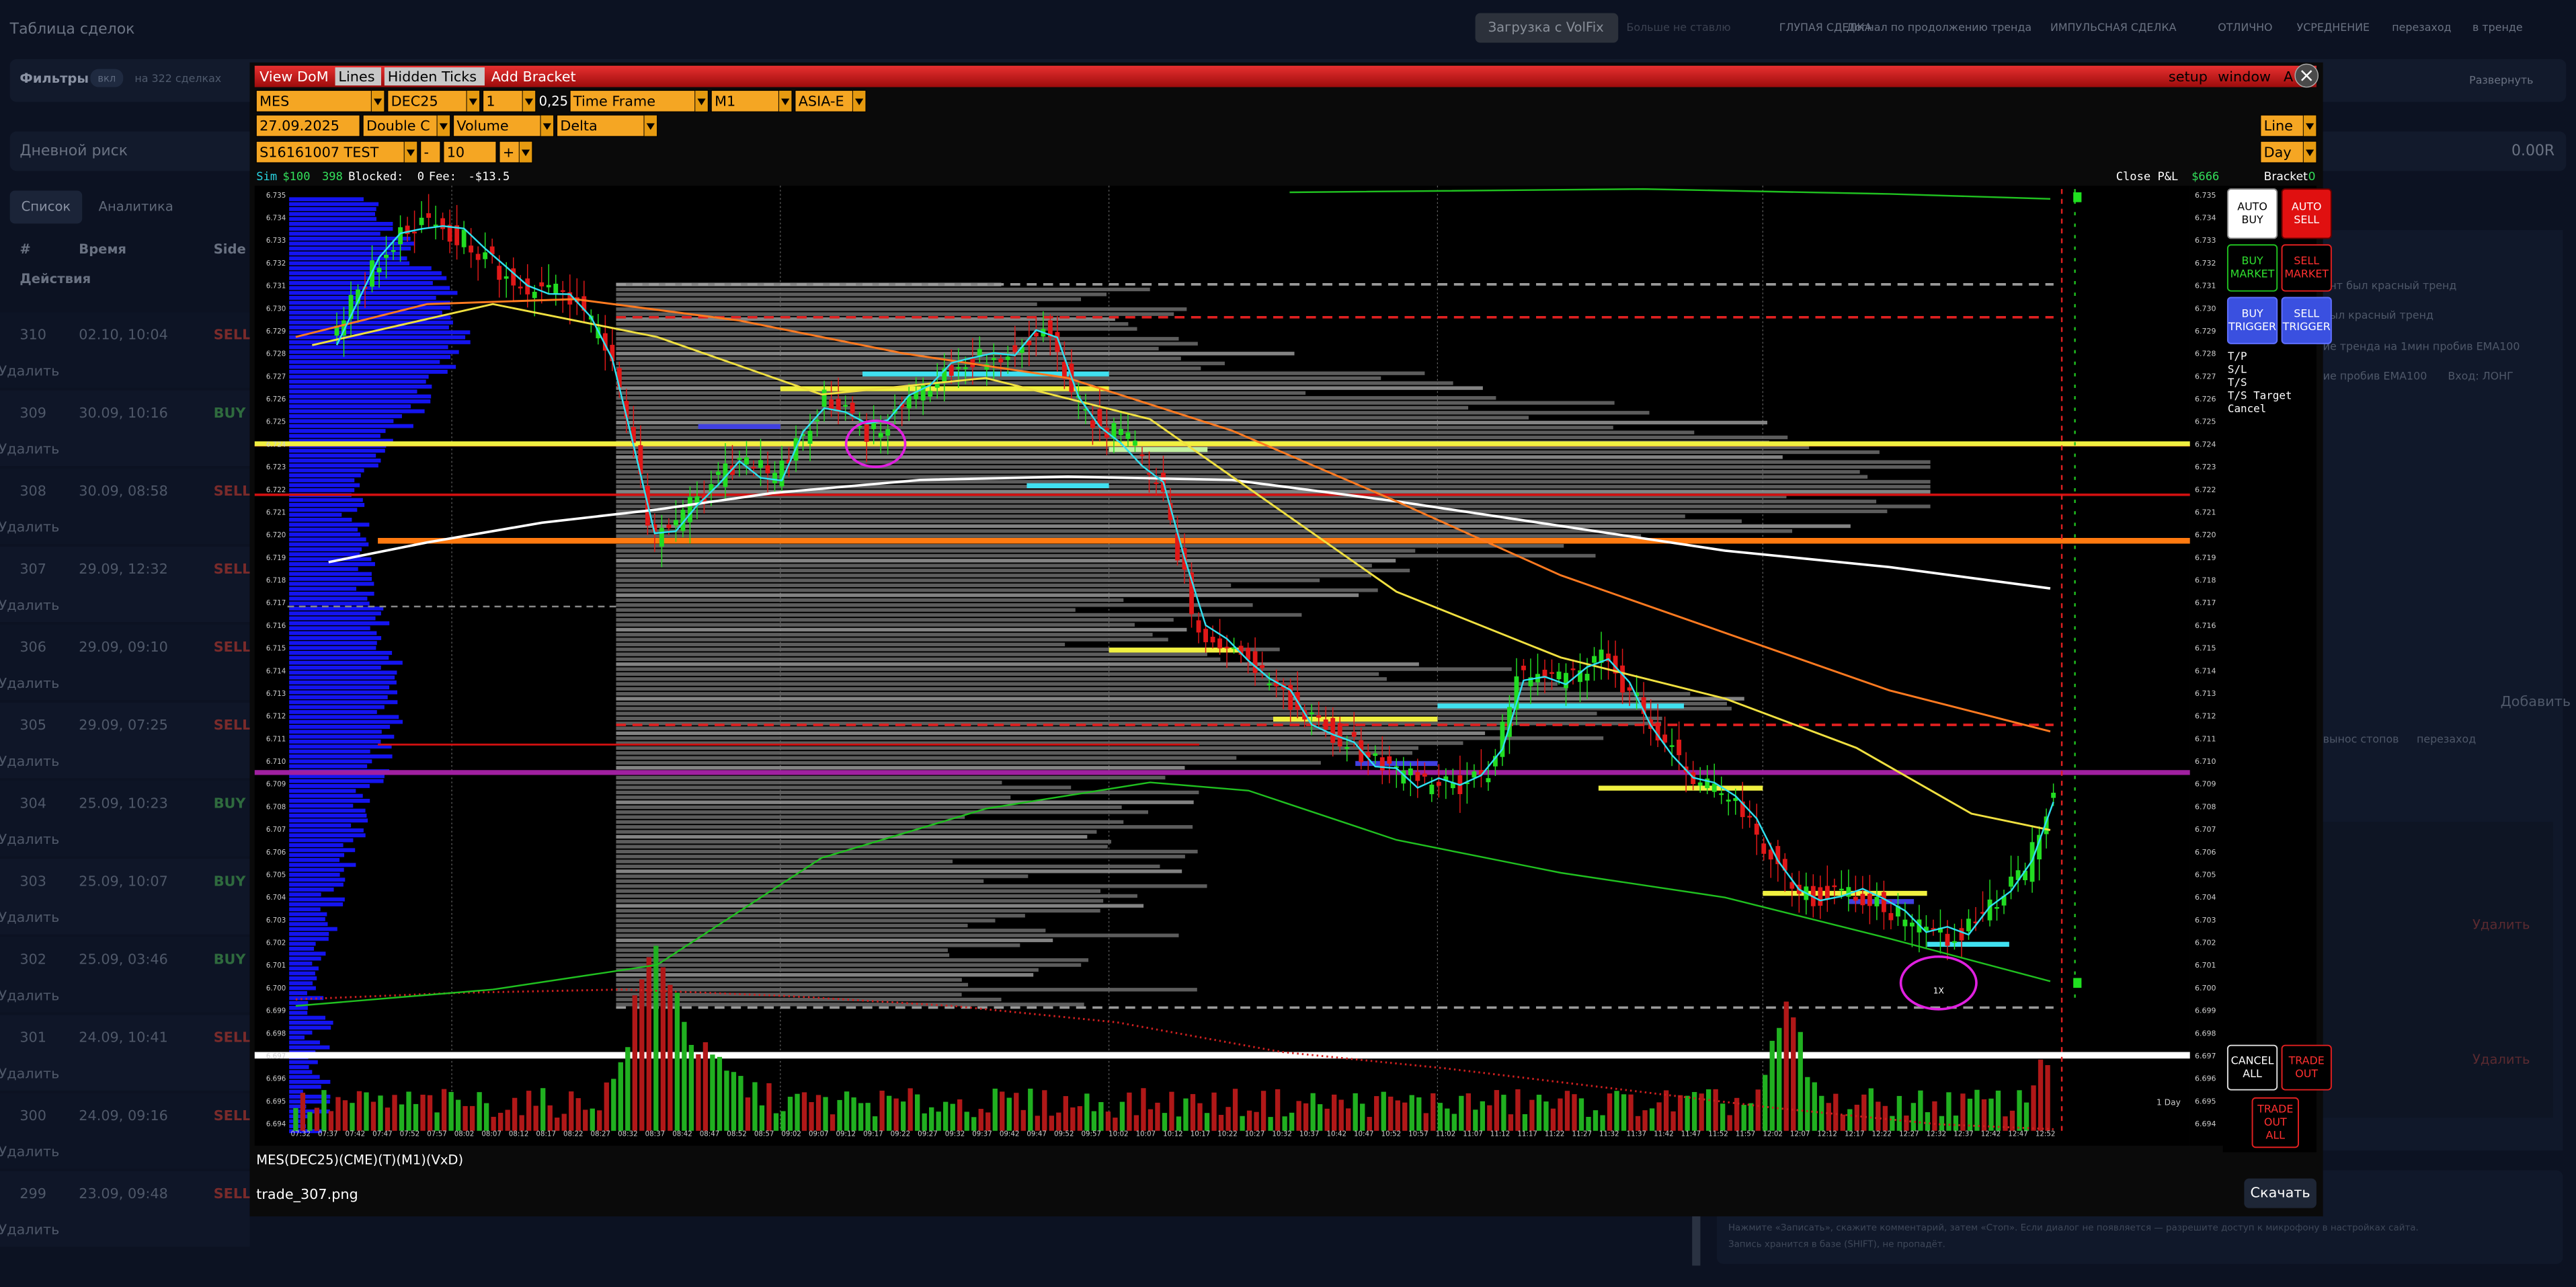 Image resolution: width=2576 pixels, height=1287 pixels. Describe the element at coordinates (490, 101) in the screenshot. I see `field-value: 1` at that location.